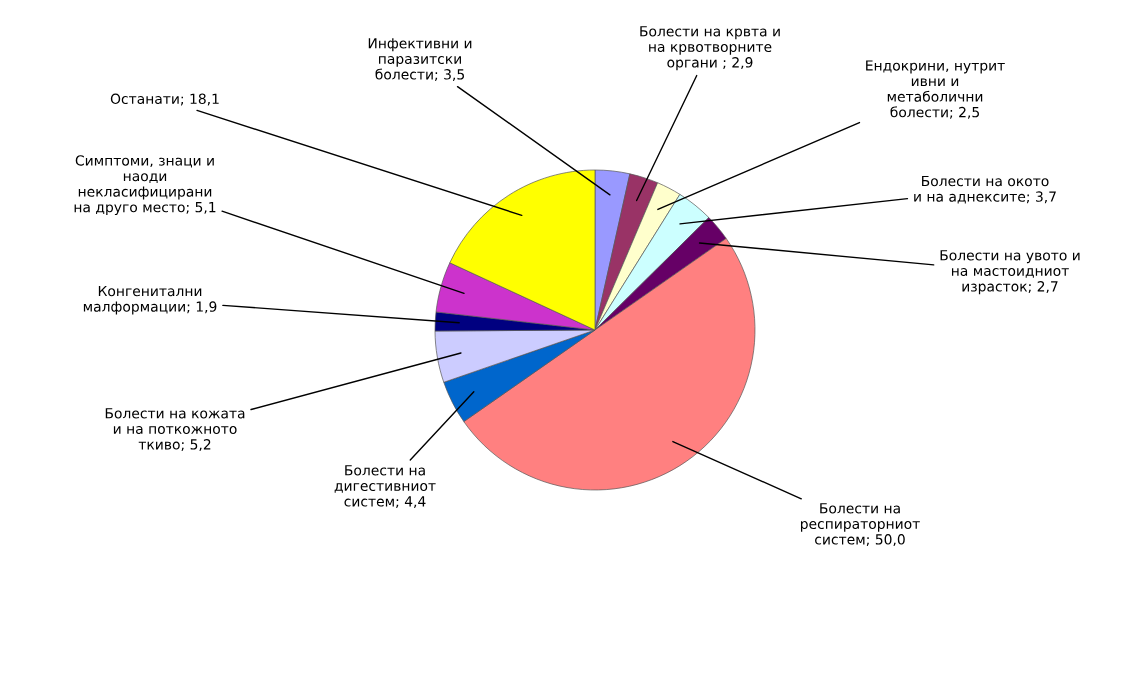 The image size is (1121, 675). What do you see at coordinates (860, 524) in the screenshot?
I see `slice-label: Болести на респираторниот систем; 50,0` at bounding box center [860, 524].